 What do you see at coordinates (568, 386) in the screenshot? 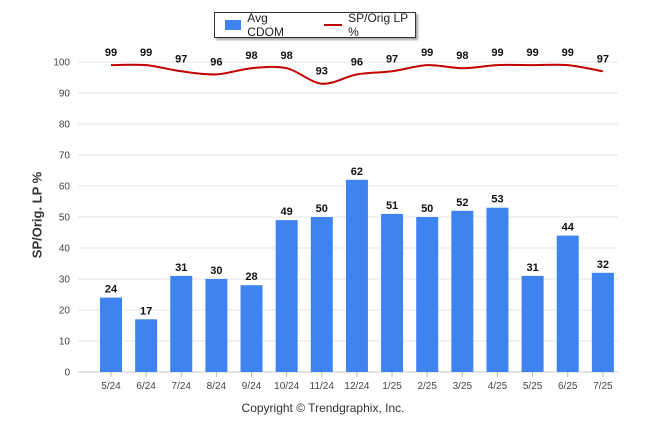
I see `x-tick-label: 6/25` at bounding box center [568, 386].